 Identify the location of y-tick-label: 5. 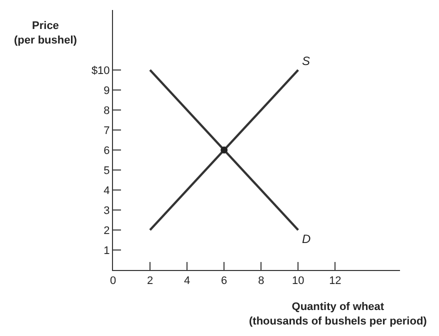
(107, 170).